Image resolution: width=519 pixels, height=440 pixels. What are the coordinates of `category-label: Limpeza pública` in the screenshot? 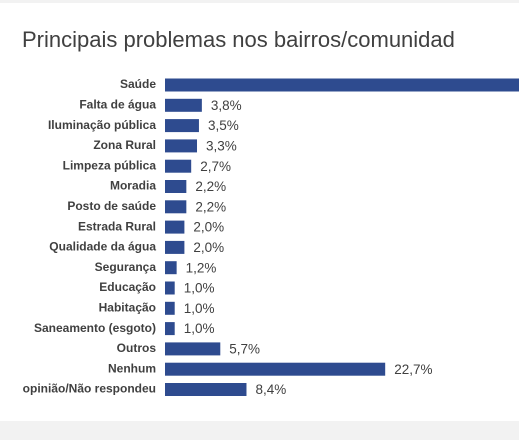 It's located at (110, 165).